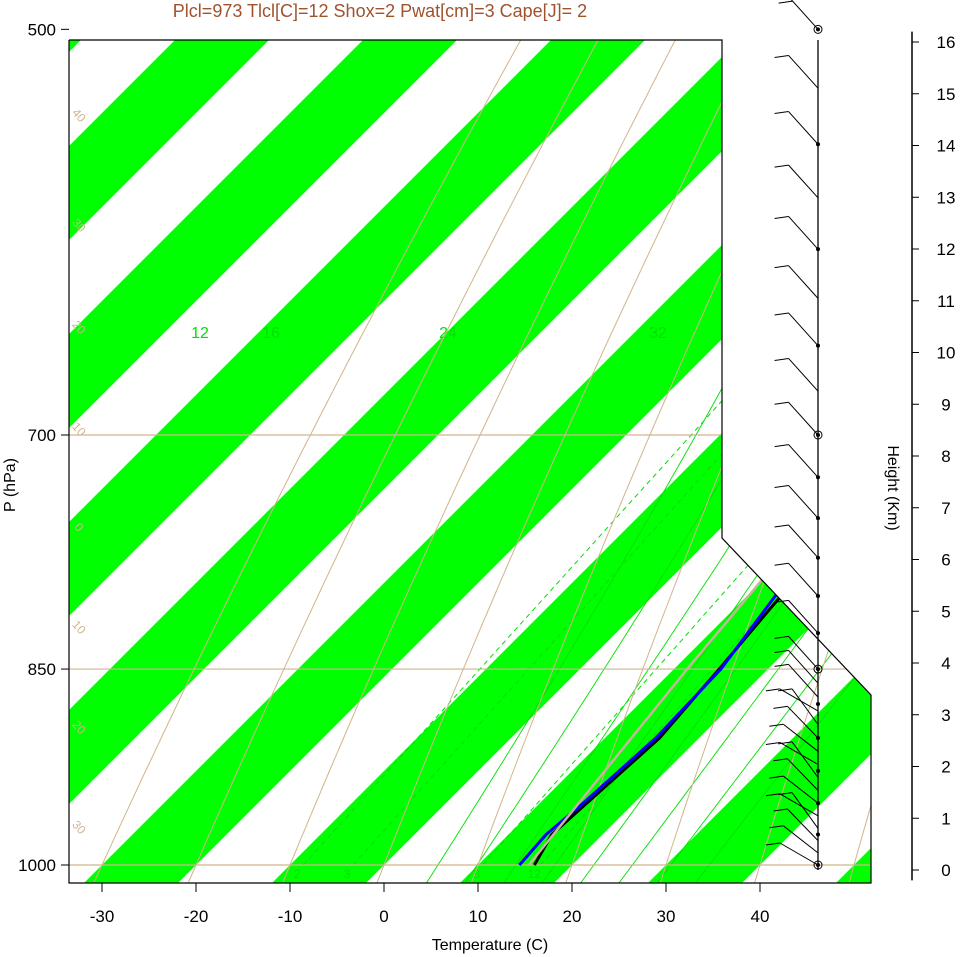 The width and height of the screenshot is (961, 957). Describe the element at coordinates (448, 333) in the screenshot. I see `moist-adiabat-label: 24` at that location.